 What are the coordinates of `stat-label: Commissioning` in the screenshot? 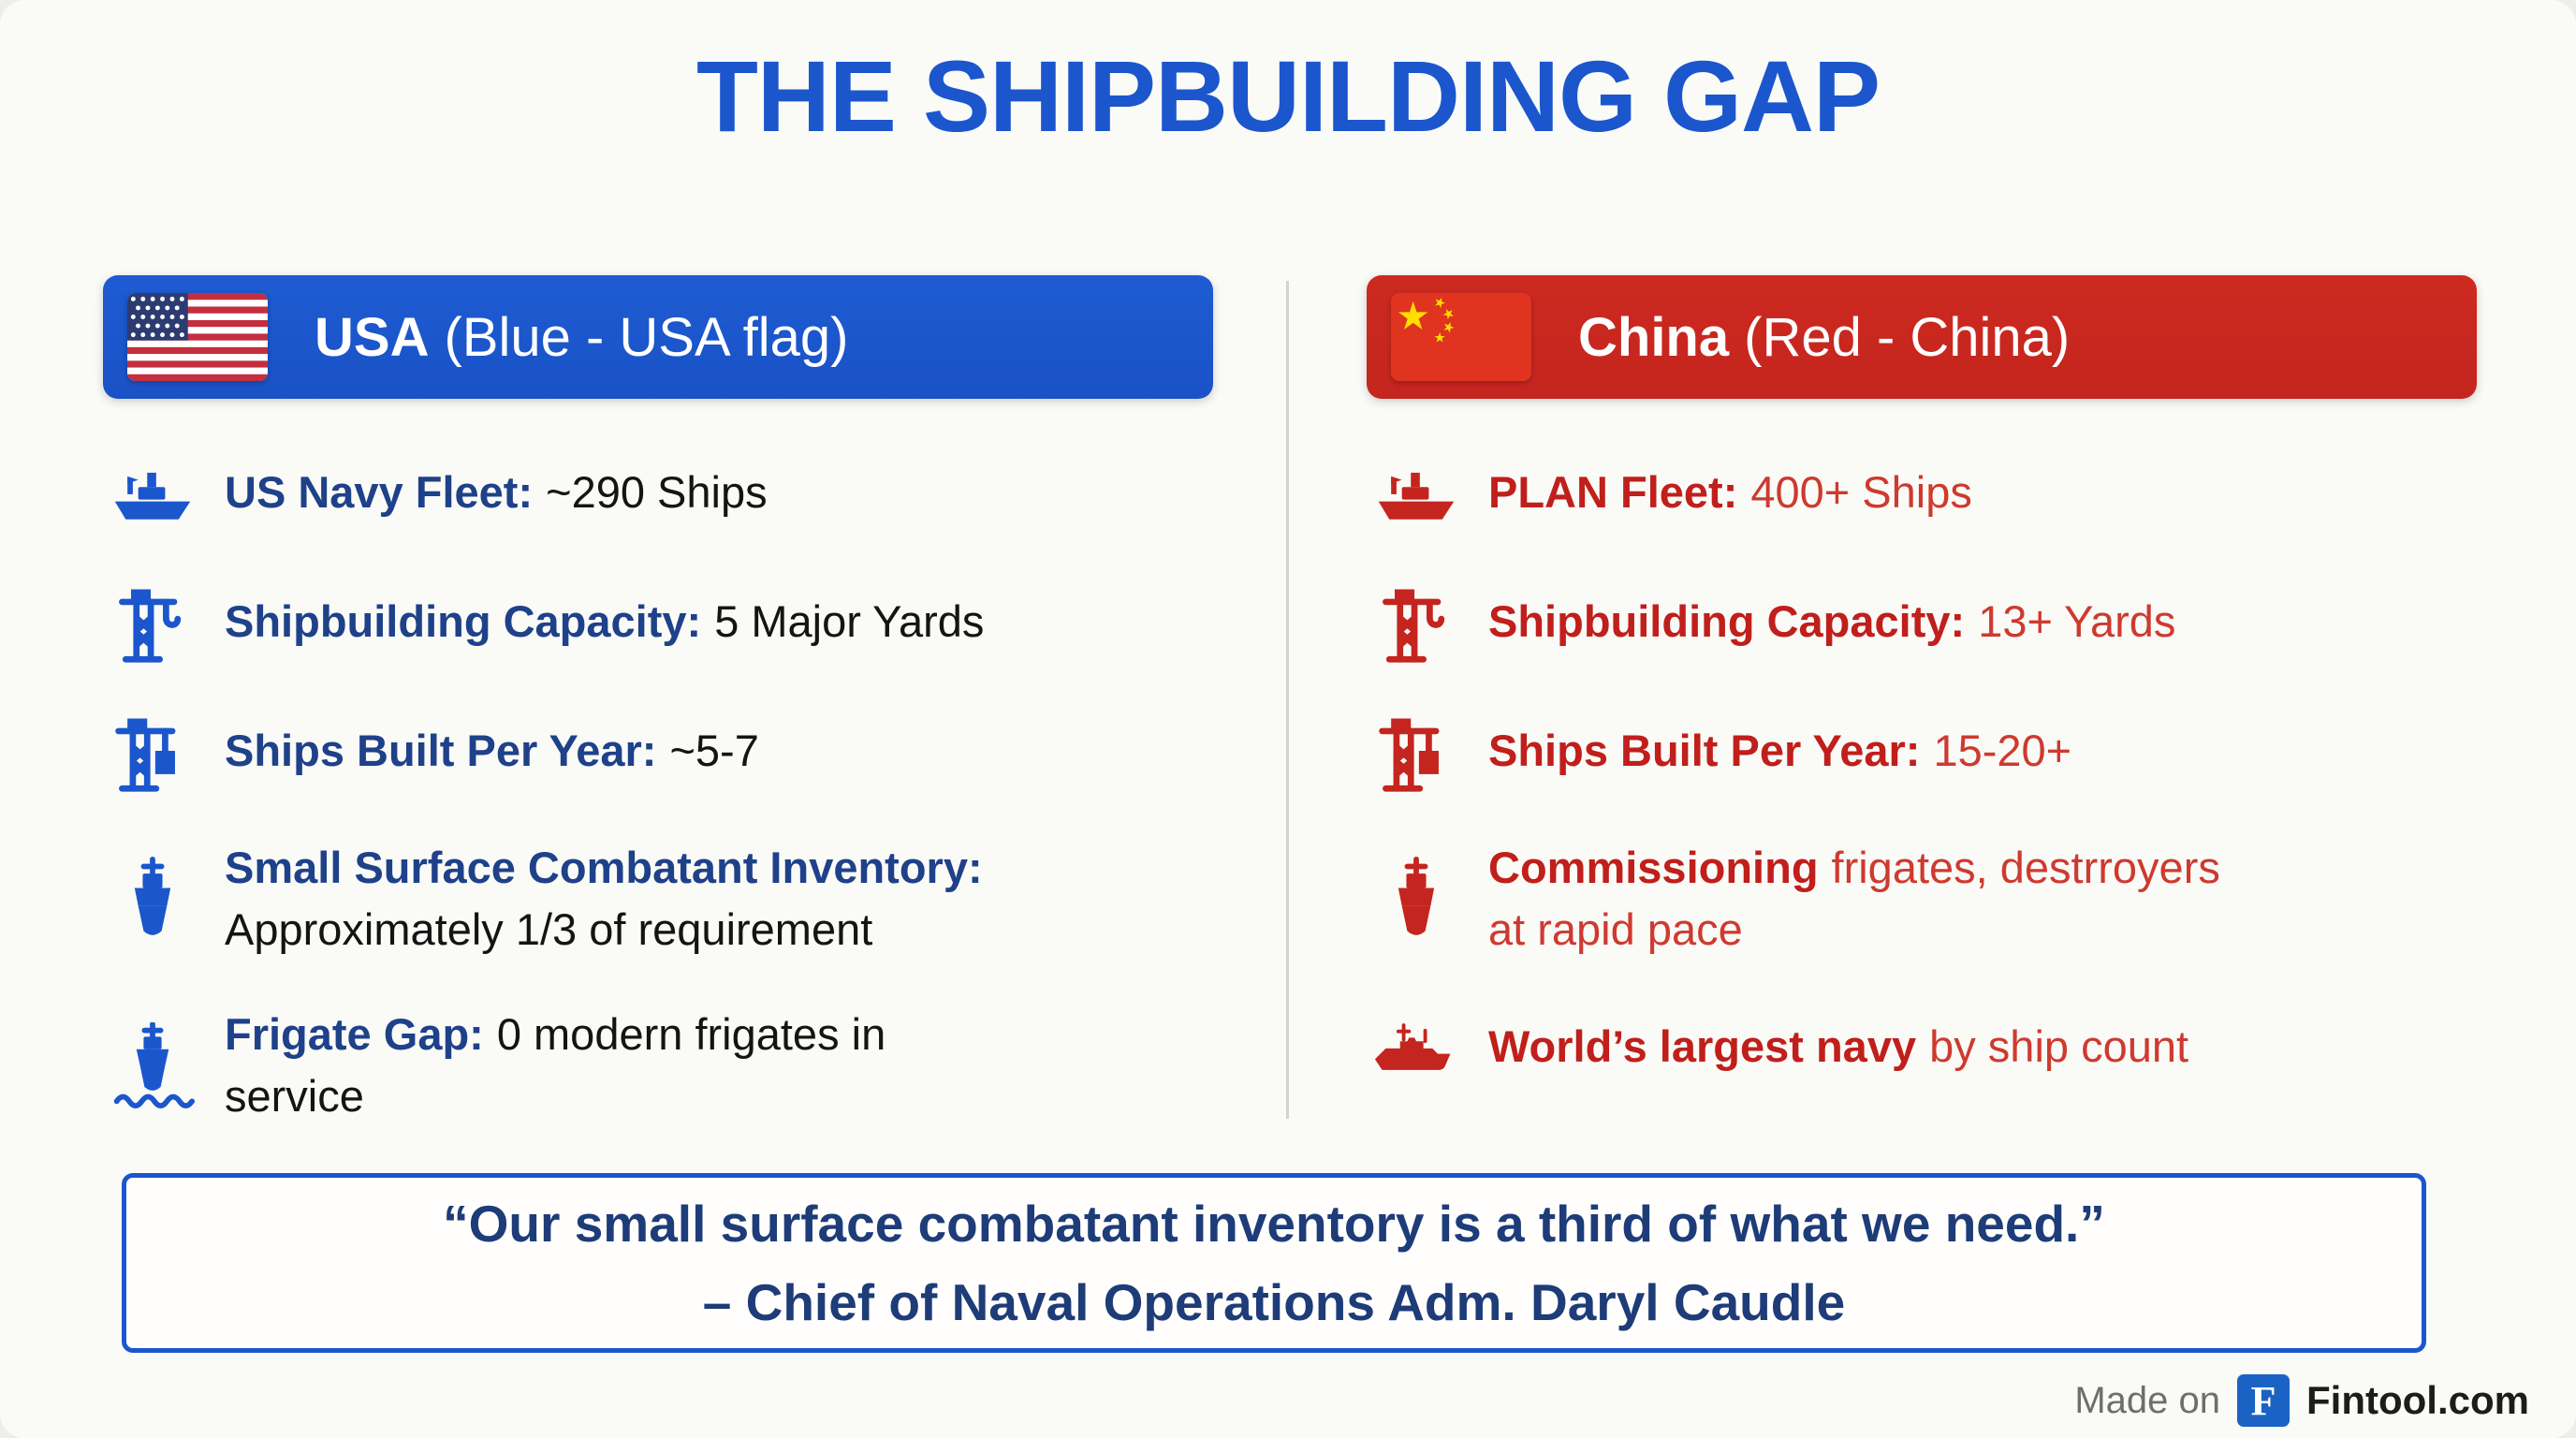 It's located at (1653, 867).